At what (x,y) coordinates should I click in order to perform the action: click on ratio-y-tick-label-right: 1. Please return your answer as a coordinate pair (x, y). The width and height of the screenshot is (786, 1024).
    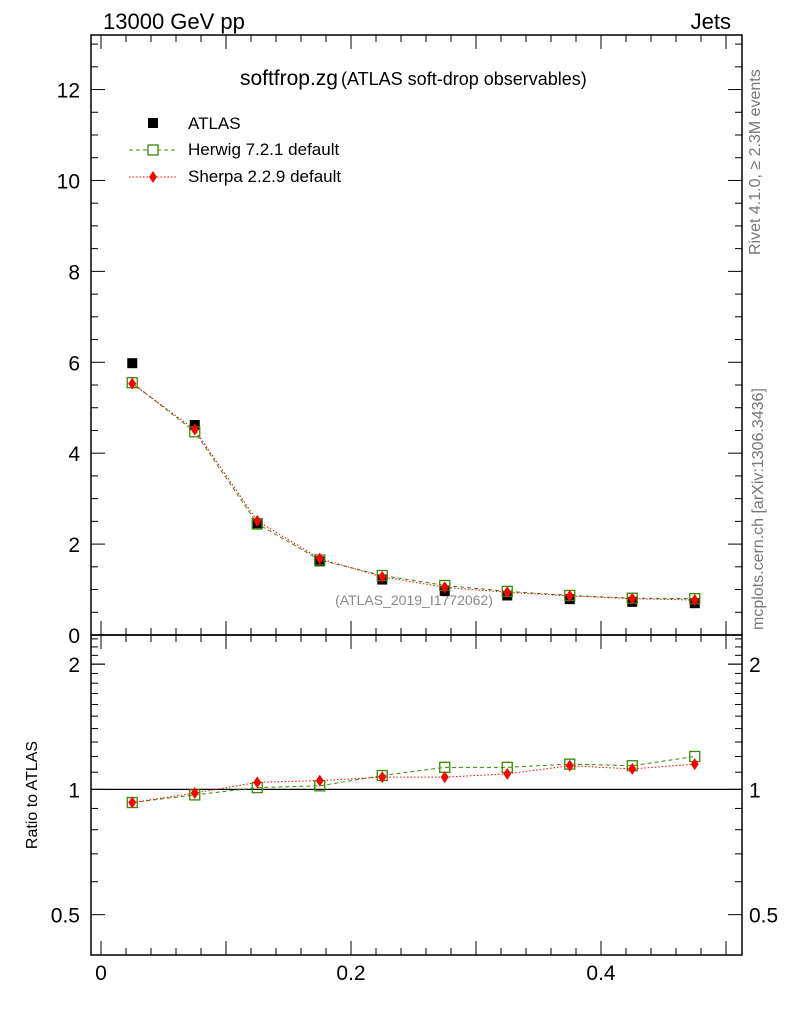
    Looking at the image, I should click on (755, 790).